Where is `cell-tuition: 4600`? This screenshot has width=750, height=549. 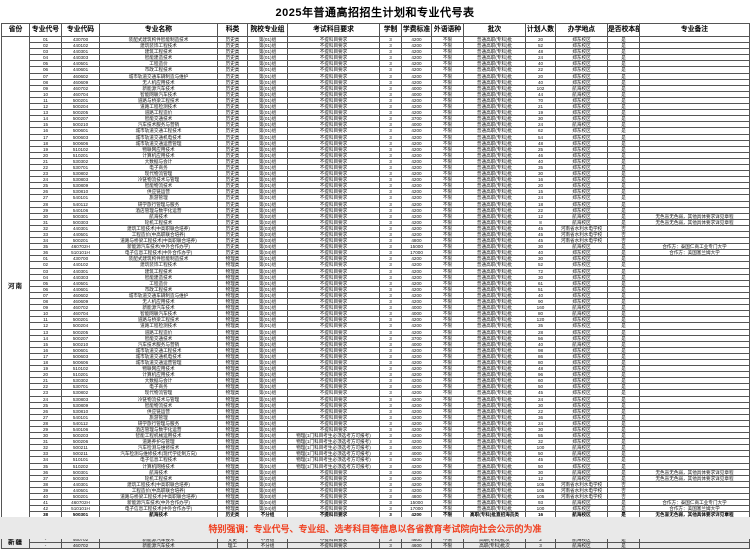 cell-tuition: 4600 is located at coordinates (416, 545).